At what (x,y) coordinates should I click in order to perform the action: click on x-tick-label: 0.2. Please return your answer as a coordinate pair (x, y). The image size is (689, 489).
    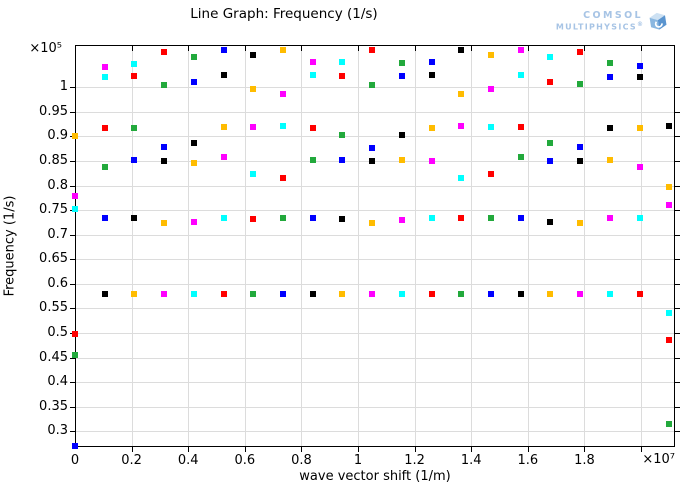
    Looking at the image, I should click on (131, 460).